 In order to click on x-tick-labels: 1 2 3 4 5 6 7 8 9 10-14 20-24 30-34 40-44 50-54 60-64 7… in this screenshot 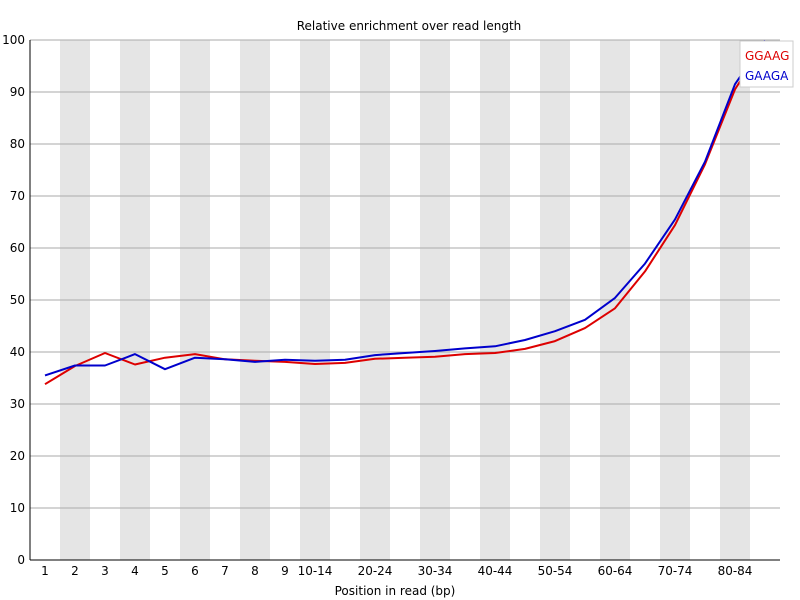, I will do `click(396, 571)`.